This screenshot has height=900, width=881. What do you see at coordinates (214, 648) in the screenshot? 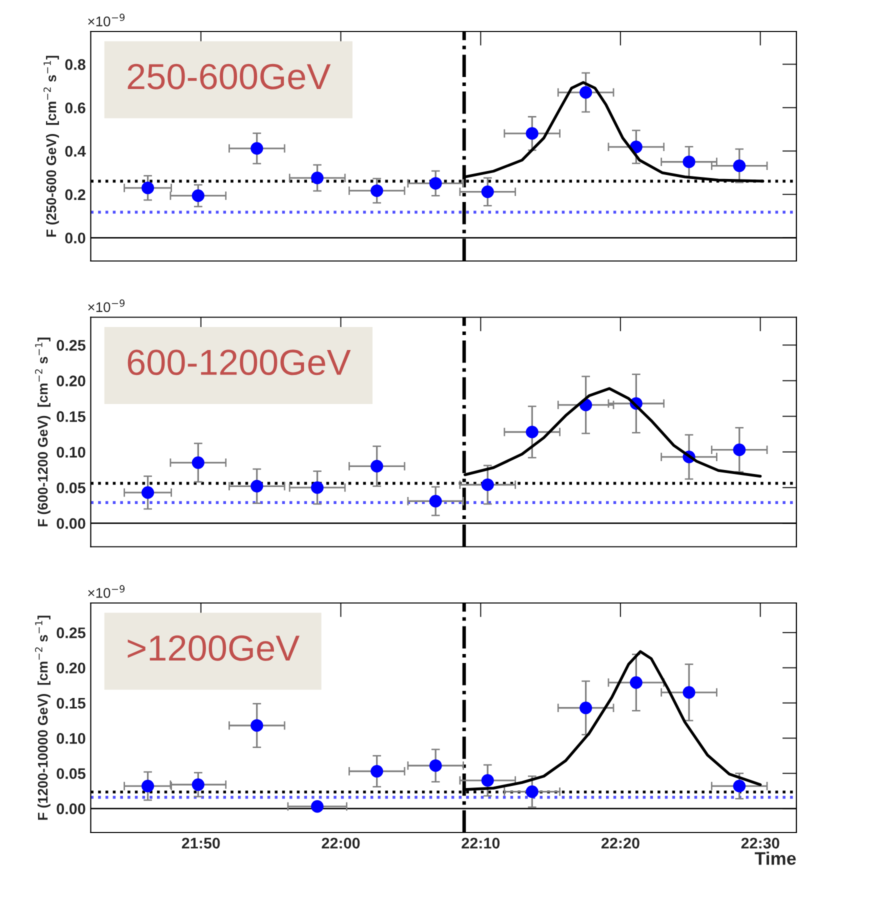
I see `annotation: >1200GeV` at bounding box center [214, 648].